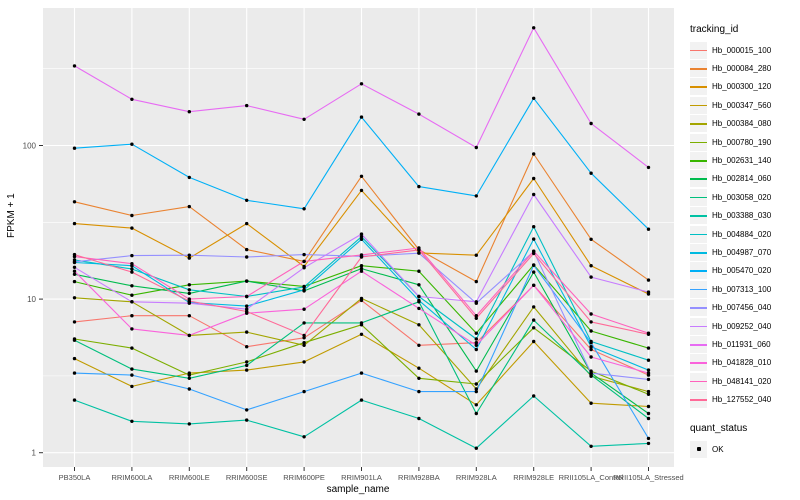 This screenshot has height=500, width=800. Describe the element at coordinates (745, 68) in the screenshot. I see `legend-item-Hb_000084_280: Hb_000084_280` at that location.